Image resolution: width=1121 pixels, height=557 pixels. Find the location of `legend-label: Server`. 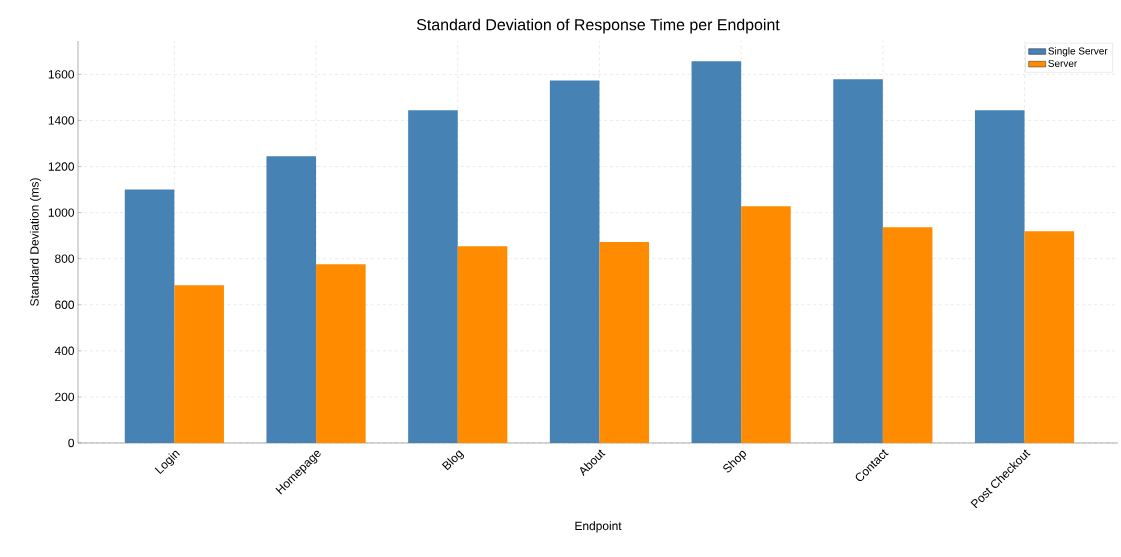

legend-label: Server is located at coordinates (1063, 63).